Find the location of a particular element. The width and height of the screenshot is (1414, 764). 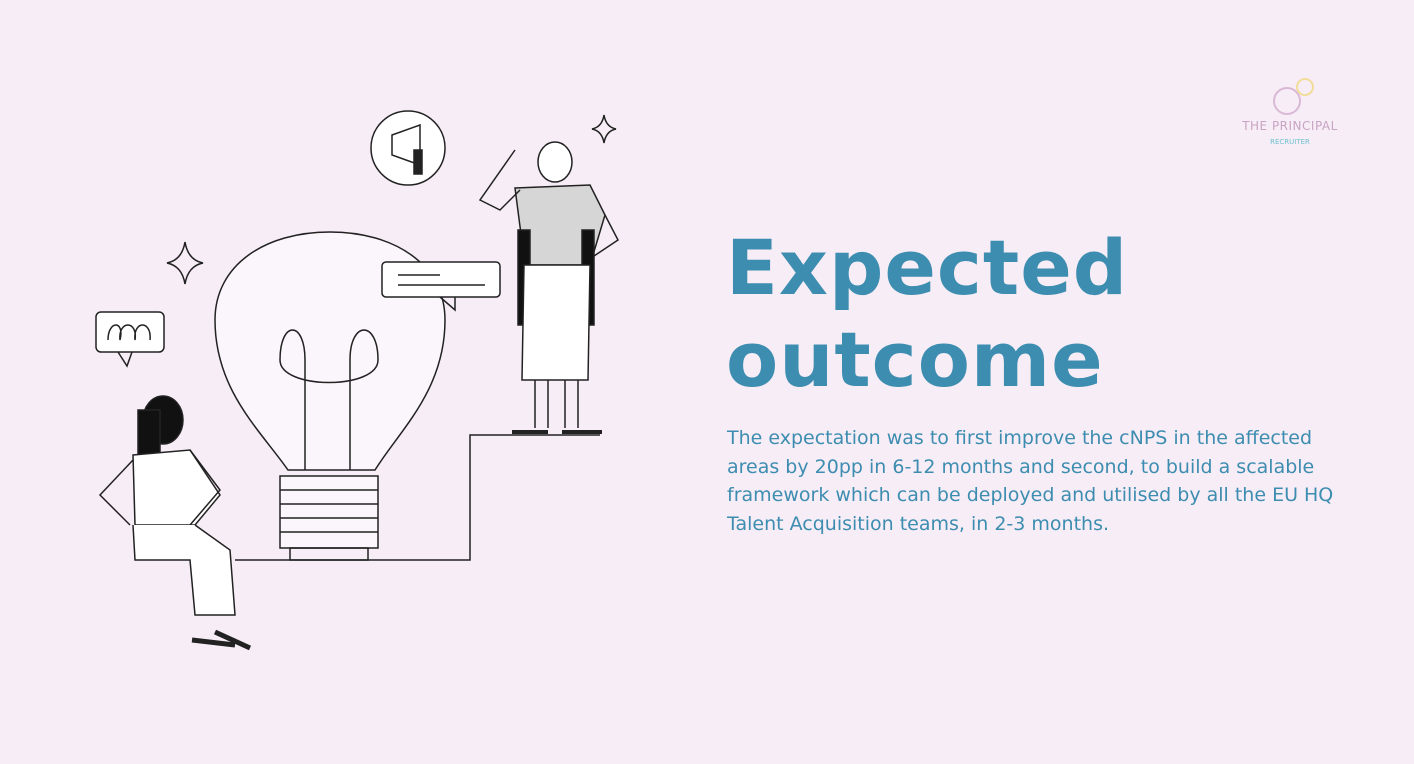

standing-woman-figure is located at coordinates (548, 287).